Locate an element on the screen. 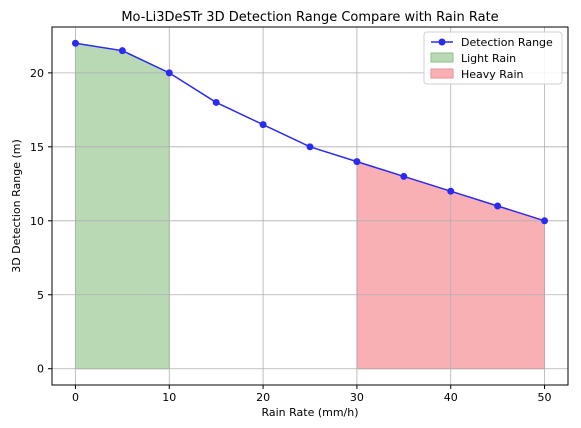 Image resolution: width=581 pixels, height=428 pixels. y-tick-label: 10 is located at coordinates (37, 221).